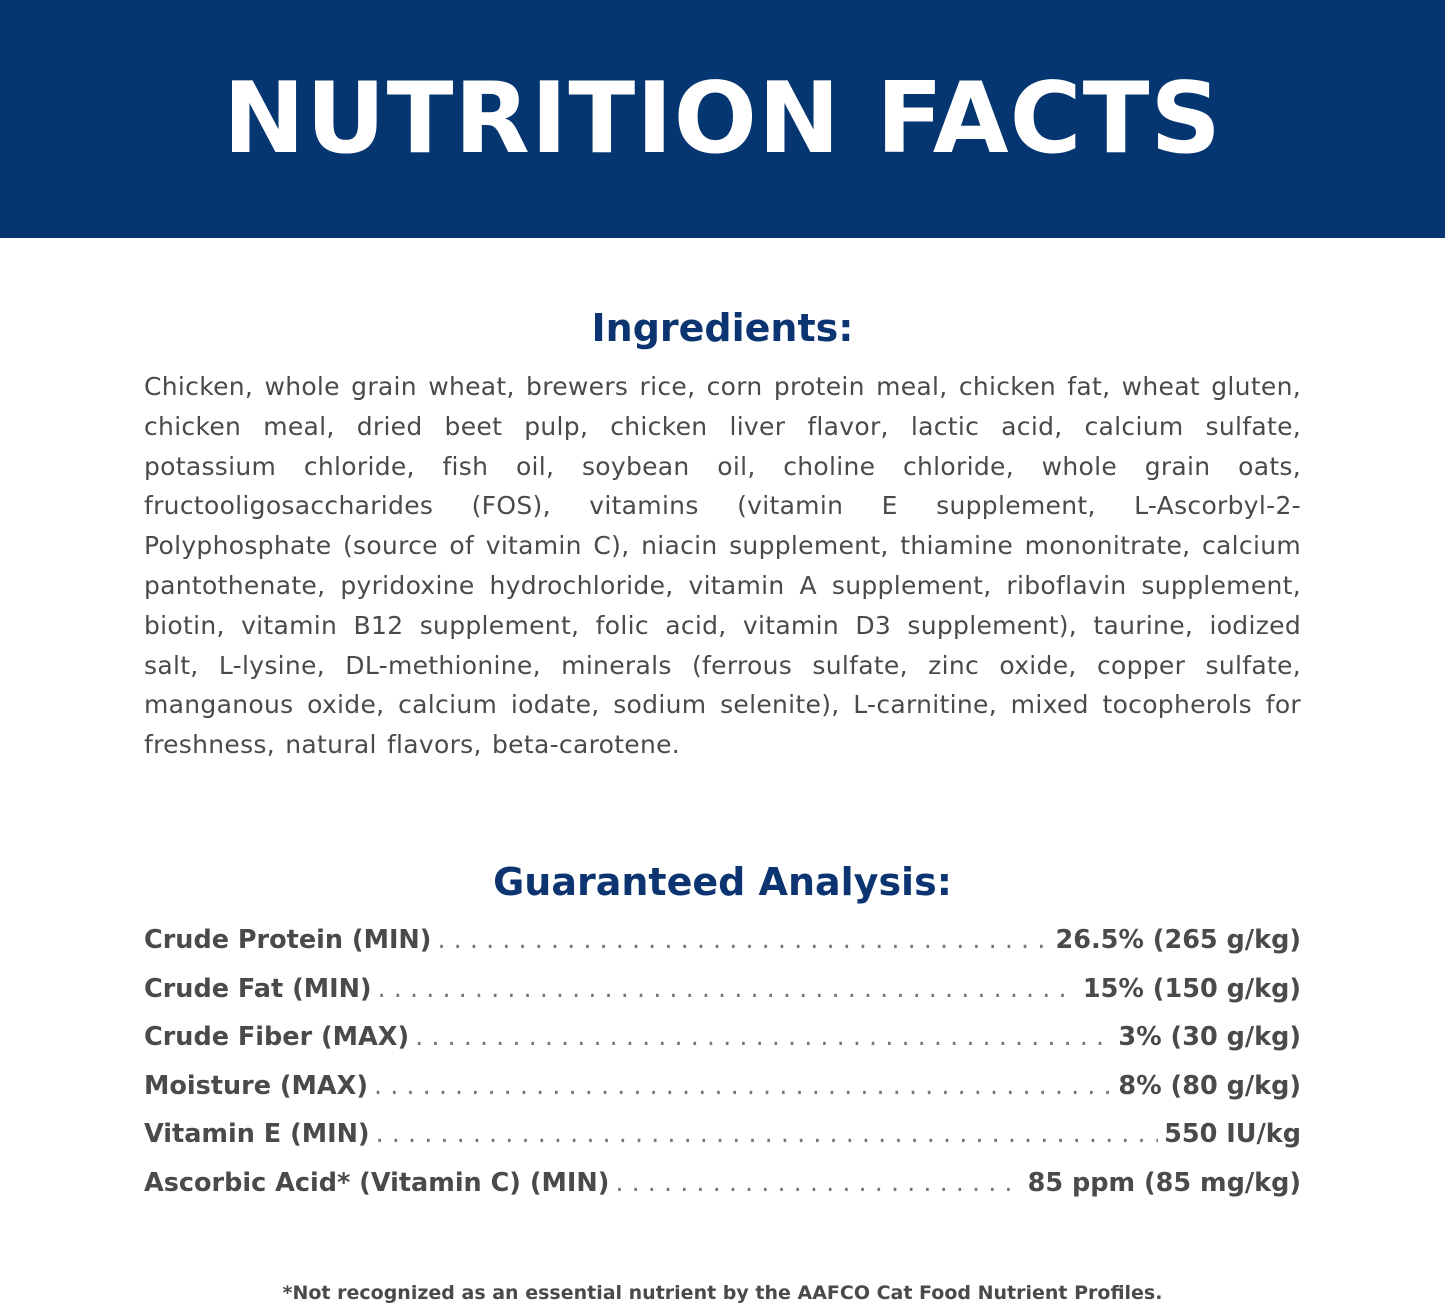 The width and height of the screenshot is (1445, 1308). Describe the element at coordinates (256, 1085) in the screenshot. I see `row-label: Moisture (MAX)` at that location.